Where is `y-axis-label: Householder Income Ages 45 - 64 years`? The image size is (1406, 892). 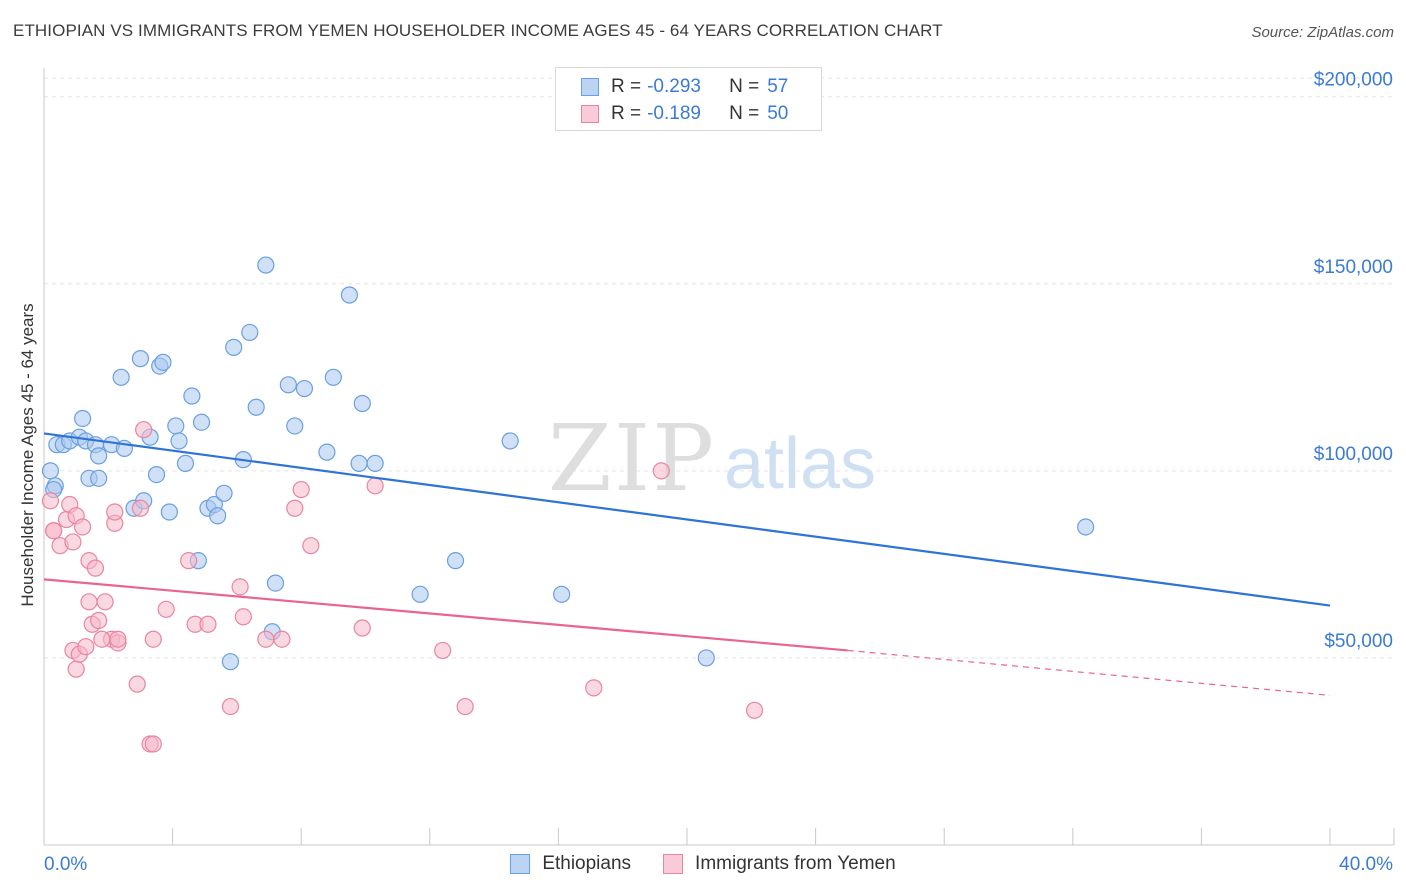 y-axis-label: Householder Income Ages 45 - 64 years is located at coordinates (27, 455).